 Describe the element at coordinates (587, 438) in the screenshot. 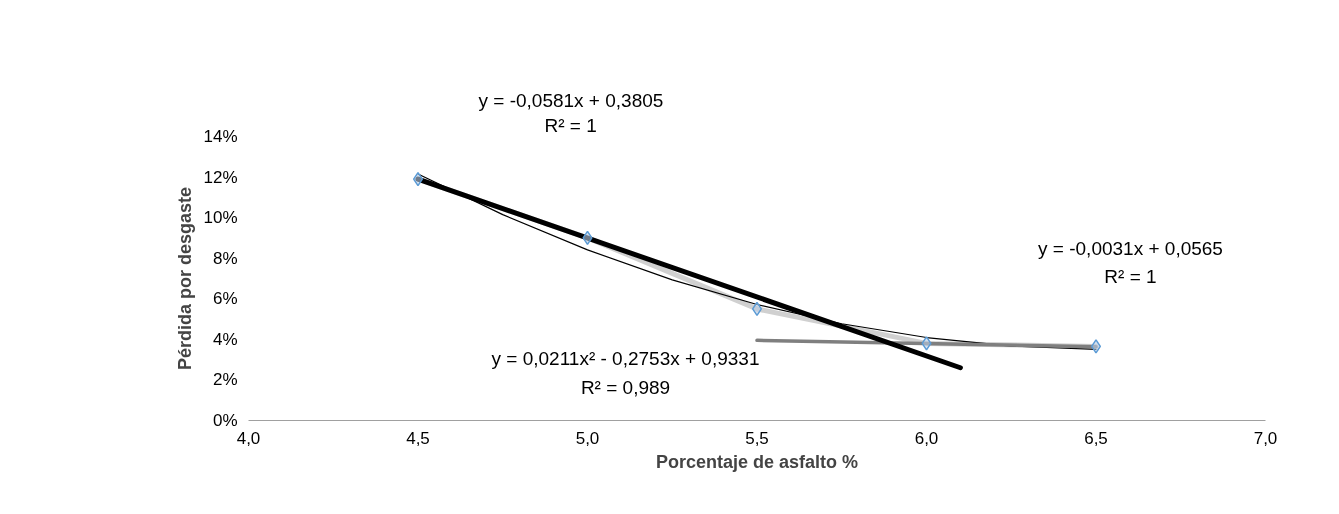

I see `x-tick-label: 5,0` at that location.